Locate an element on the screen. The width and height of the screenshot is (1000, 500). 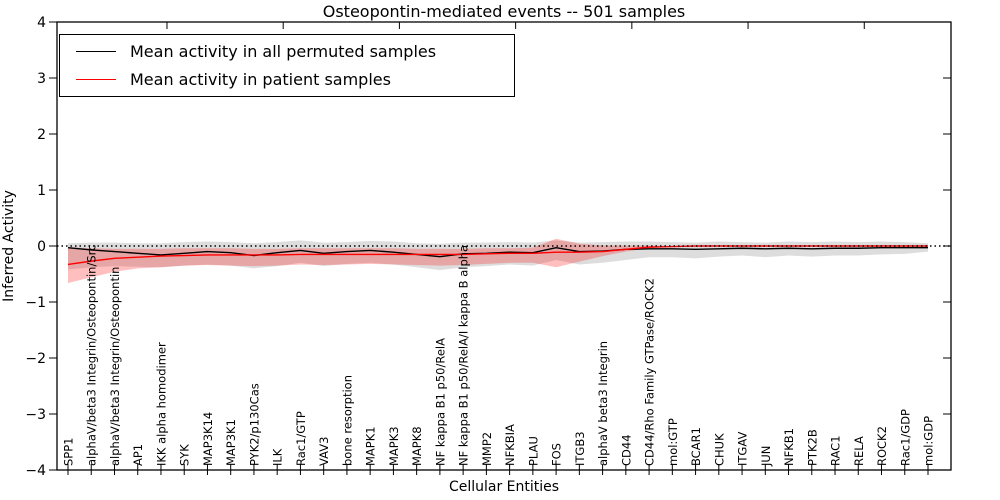
y-tick-label: 0 is located at coordinates (41, 247).